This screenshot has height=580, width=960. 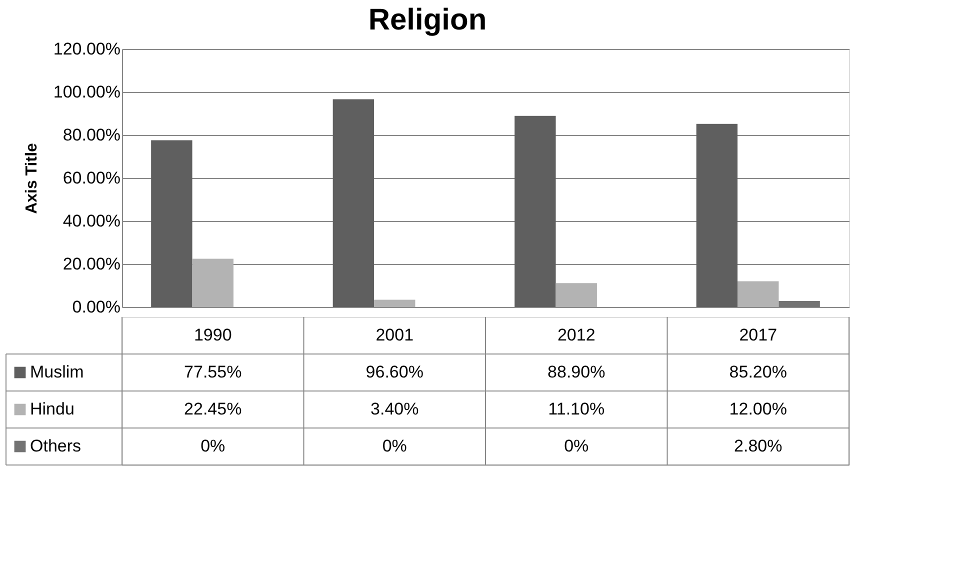 What do you see at coordinates (86, 49) in the screenshot?
I see `y-tick-label: 120.00%` at bounding box center [86, 49].